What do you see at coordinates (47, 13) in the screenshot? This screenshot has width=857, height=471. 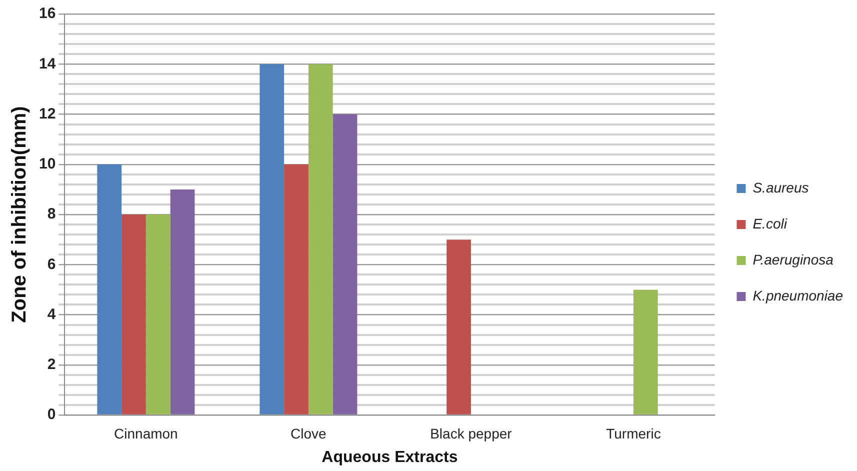 I see `y-tick-label: 16` at bounding box center [47, 13].